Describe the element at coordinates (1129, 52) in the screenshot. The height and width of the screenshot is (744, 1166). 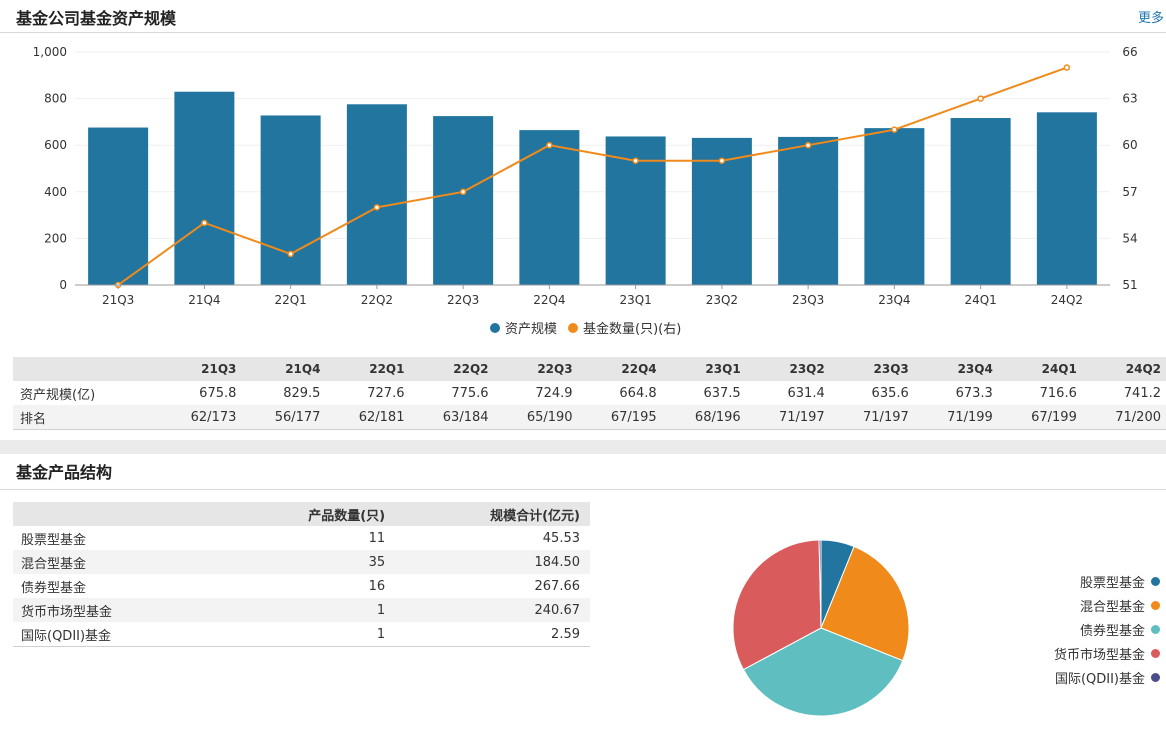
I see `y-right-tick: 66` at that location.